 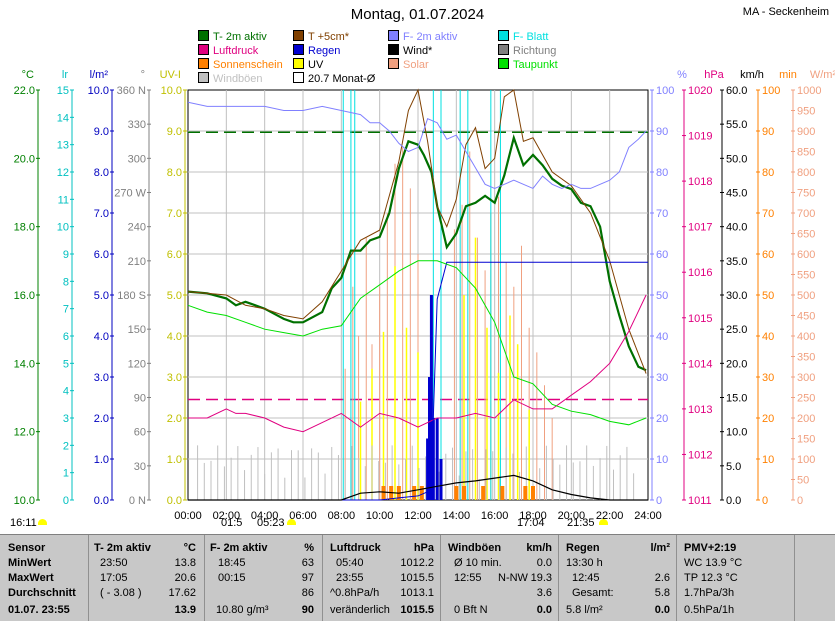 I want to click on axis-tick-label-uv: 9.0, so click(x=174, y=132).